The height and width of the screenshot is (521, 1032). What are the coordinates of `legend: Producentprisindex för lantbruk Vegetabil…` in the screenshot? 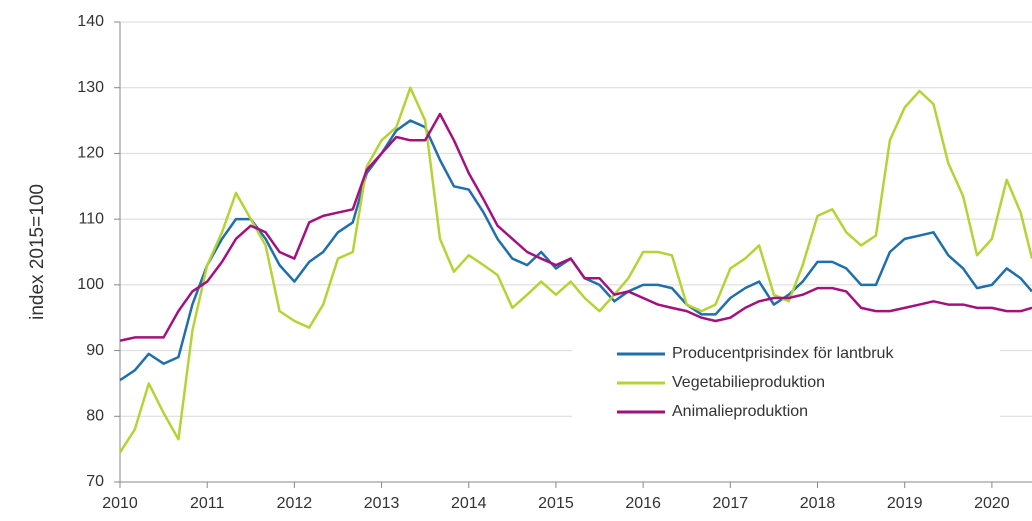 It's located at (786, 384).